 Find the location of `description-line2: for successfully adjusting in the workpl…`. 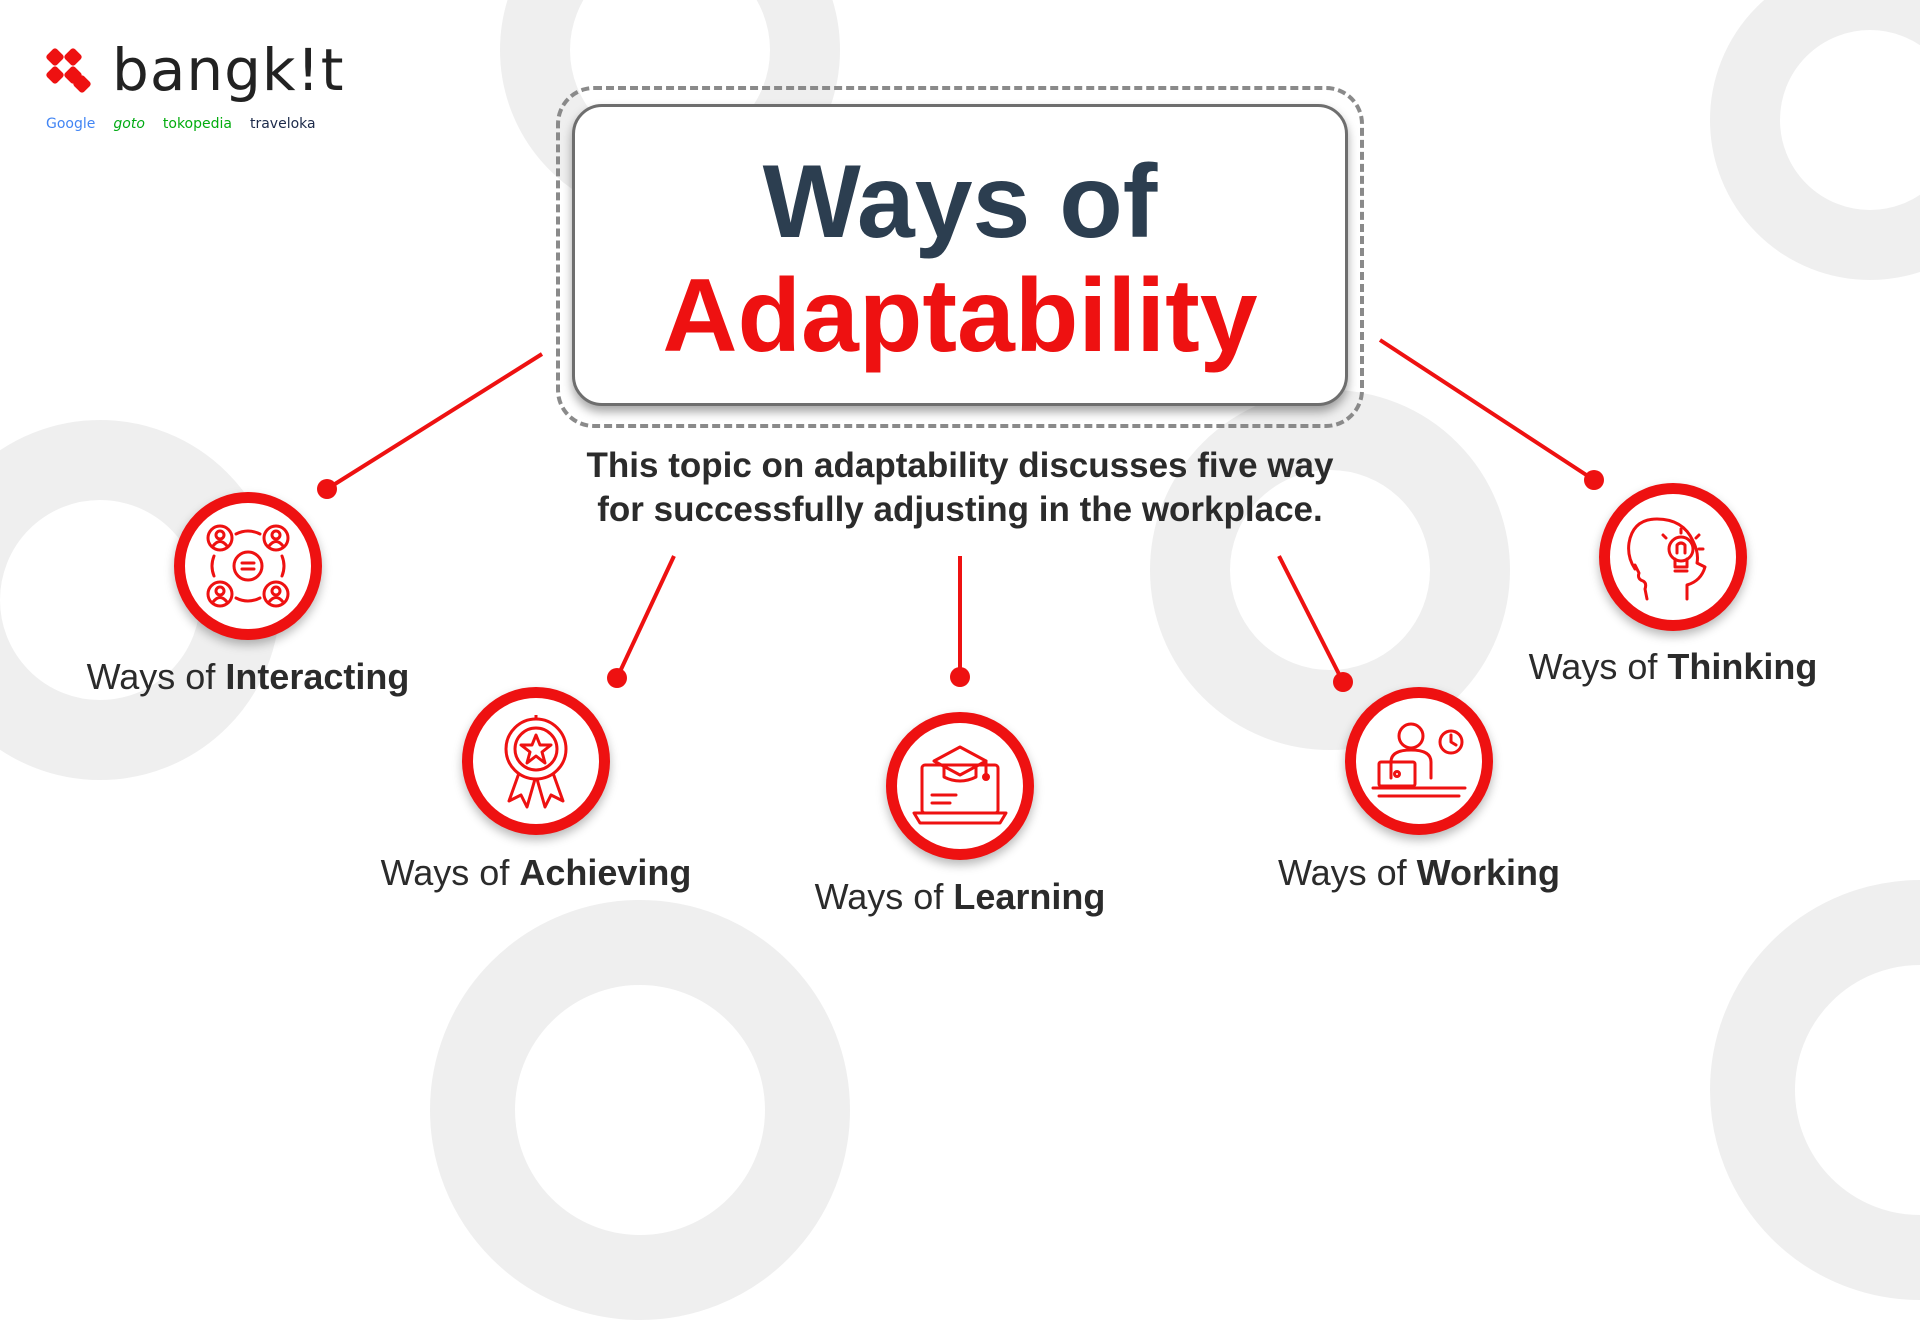

description-line2: for successfully adjusting in the workpl… is located at coordinates (960, 509).